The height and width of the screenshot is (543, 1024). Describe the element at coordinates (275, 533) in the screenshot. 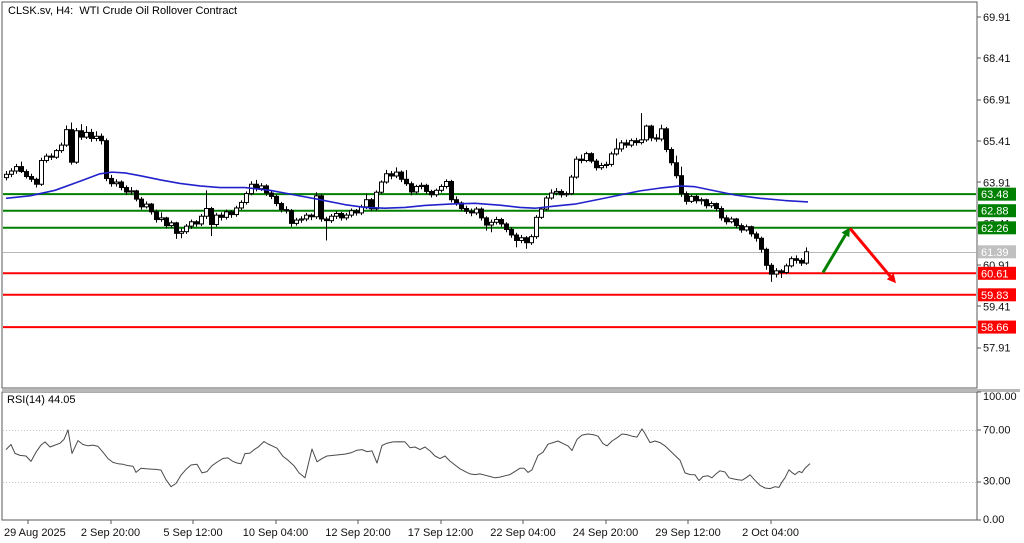

I see `time-tick-label: 10 Sep 04:00` at that location.